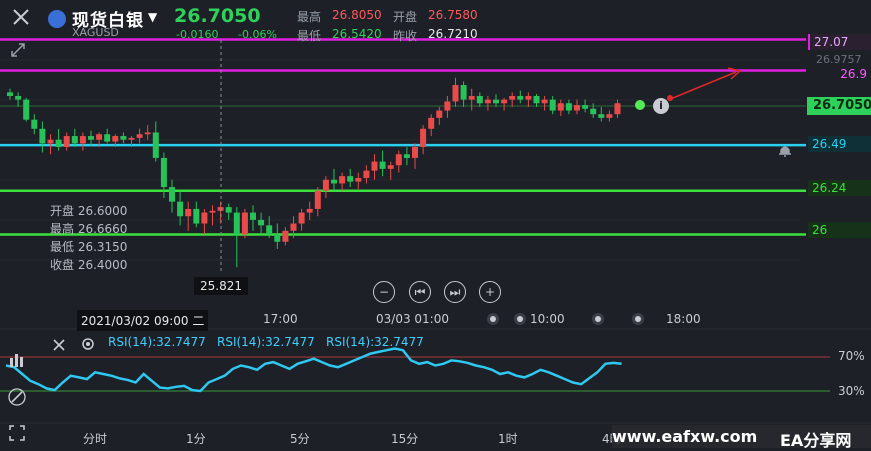 The width and height of the screenshot is (871, 451). Describe the element at coordinates (217, 16) in the screenshot. I see `last-price: 26.7050` at that location.